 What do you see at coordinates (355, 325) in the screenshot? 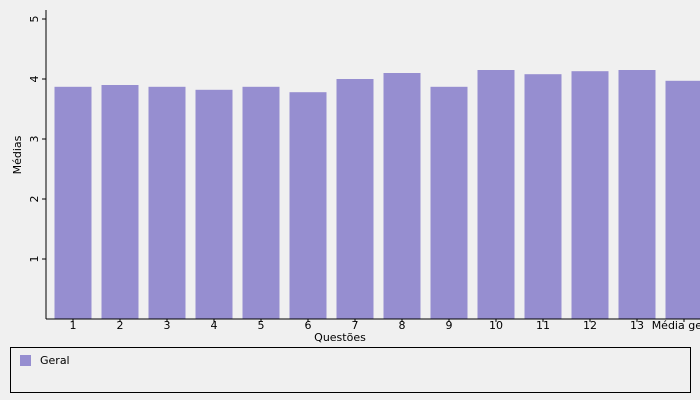
I see `x-tick-label: 7` at bounding box center [355, 325].